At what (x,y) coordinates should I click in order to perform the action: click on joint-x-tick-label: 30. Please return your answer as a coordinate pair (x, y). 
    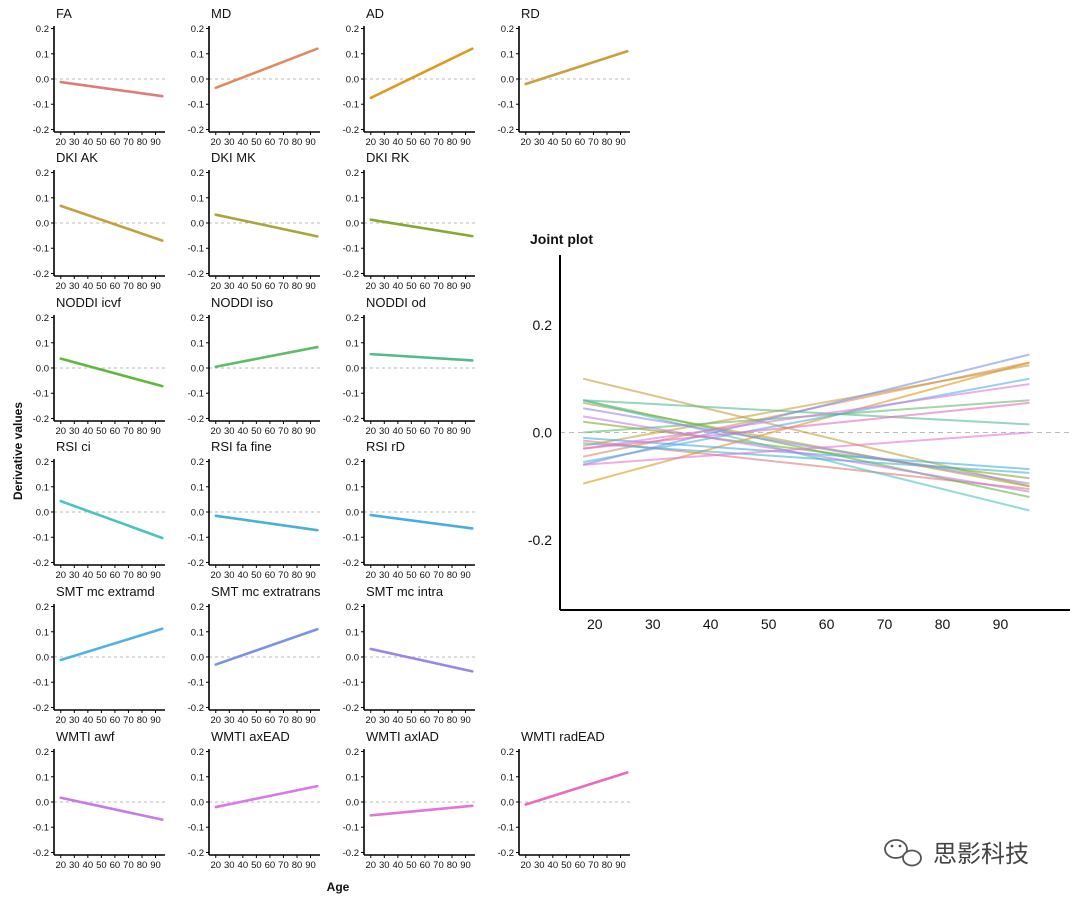
    Looking at the image, I should click on (653, 624).